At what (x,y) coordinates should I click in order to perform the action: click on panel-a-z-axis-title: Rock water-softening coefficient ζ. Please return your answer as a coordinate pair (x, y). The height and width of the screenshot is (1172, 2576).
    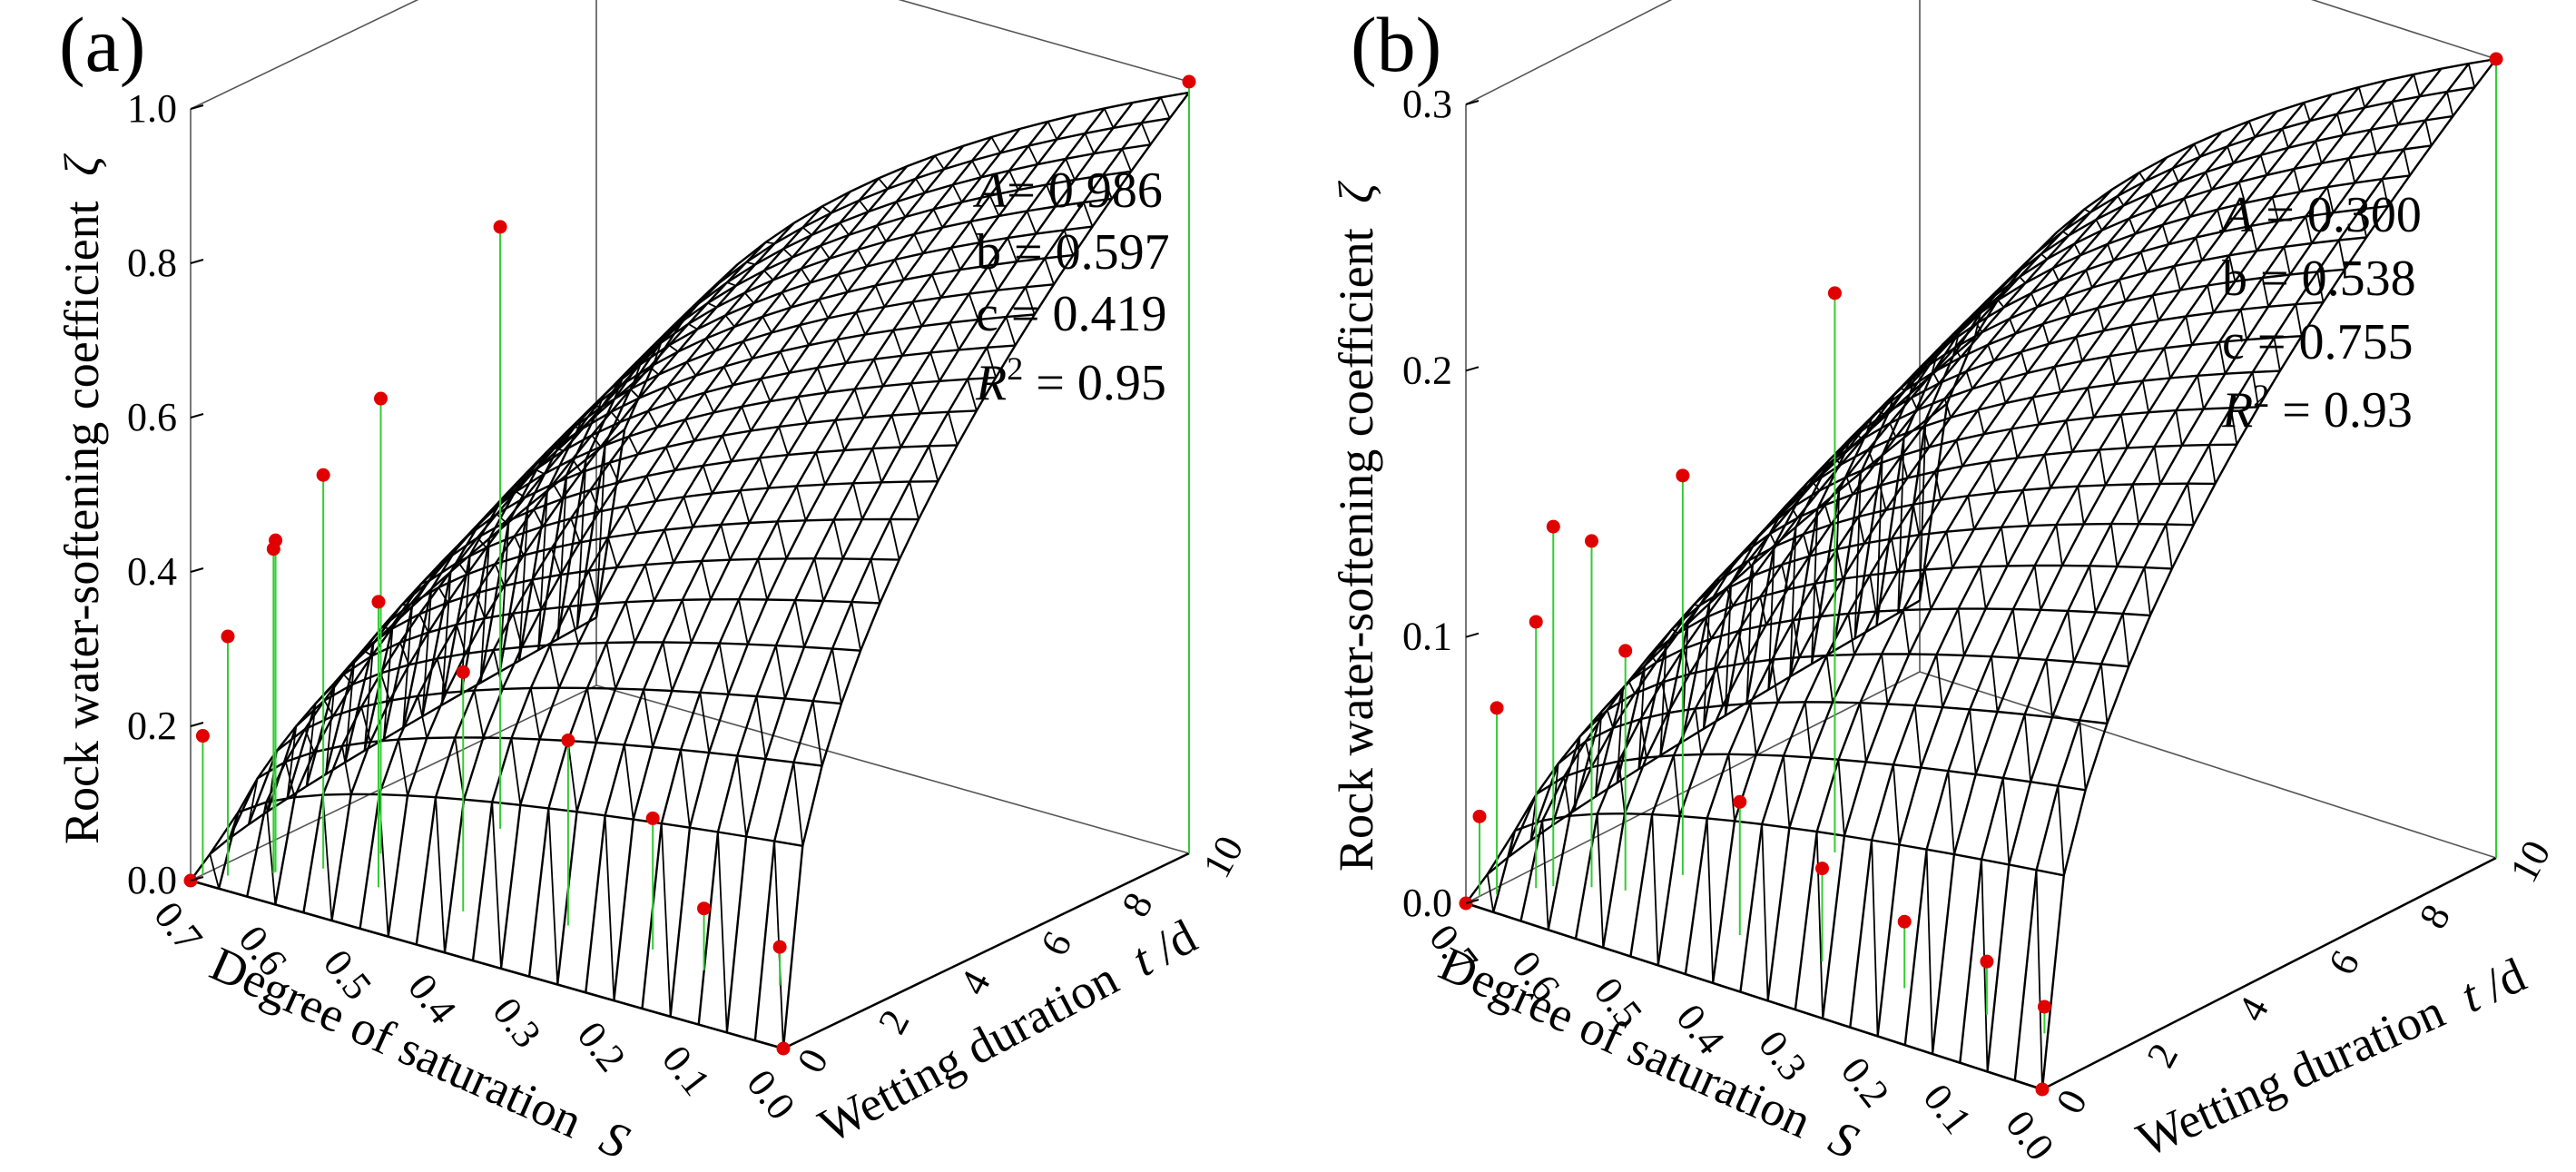
    Looking at the image, I should click on (81, 498).